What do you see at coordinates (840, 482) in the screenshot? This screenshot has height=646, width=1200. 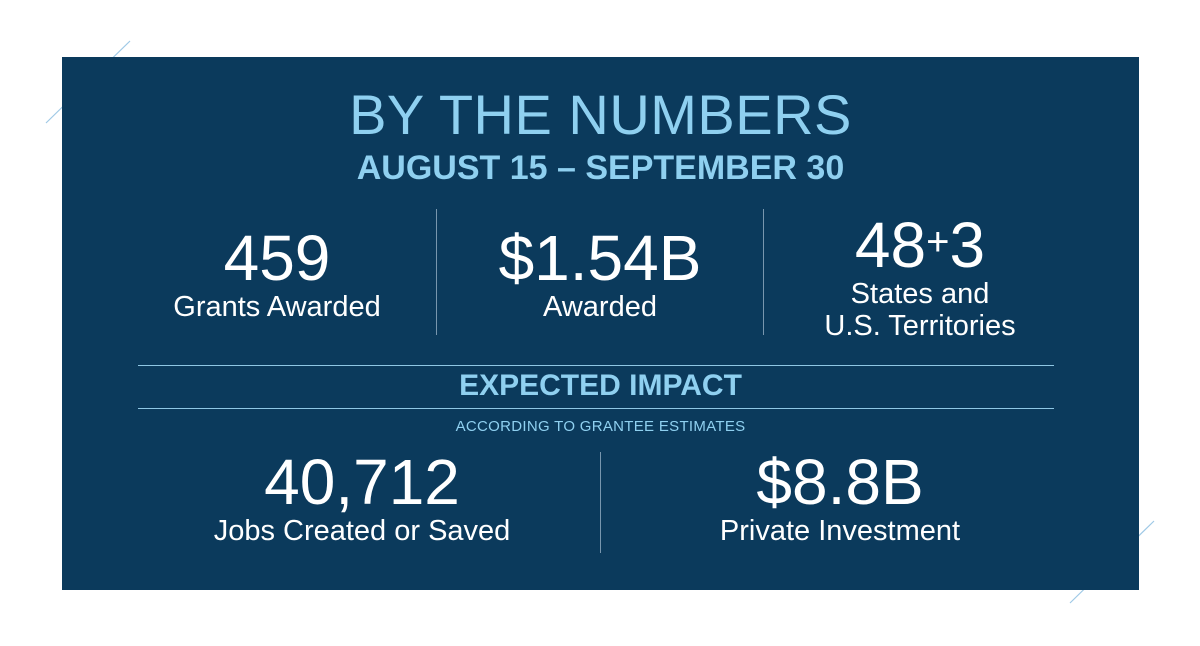 I see `stat-value: $8.8B` at bounding box center [840, 482].